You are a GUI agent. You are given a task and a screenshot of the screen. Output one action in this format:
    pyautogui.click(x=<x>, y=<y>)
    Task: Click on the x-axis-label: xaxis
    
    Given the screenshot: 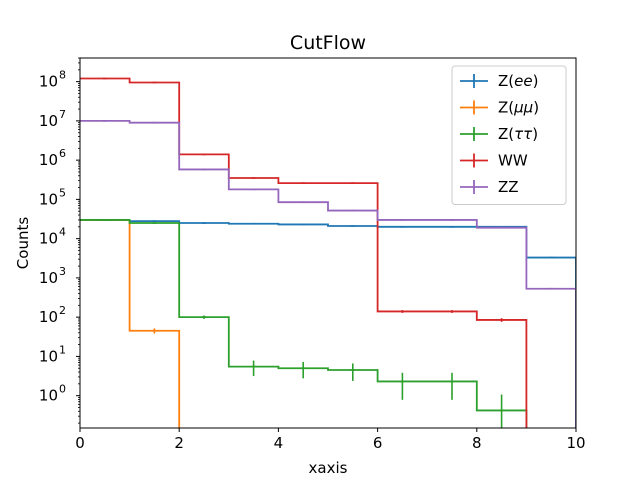 What is the action you would take?
    pyautogui.click(x=328, y=468)
    